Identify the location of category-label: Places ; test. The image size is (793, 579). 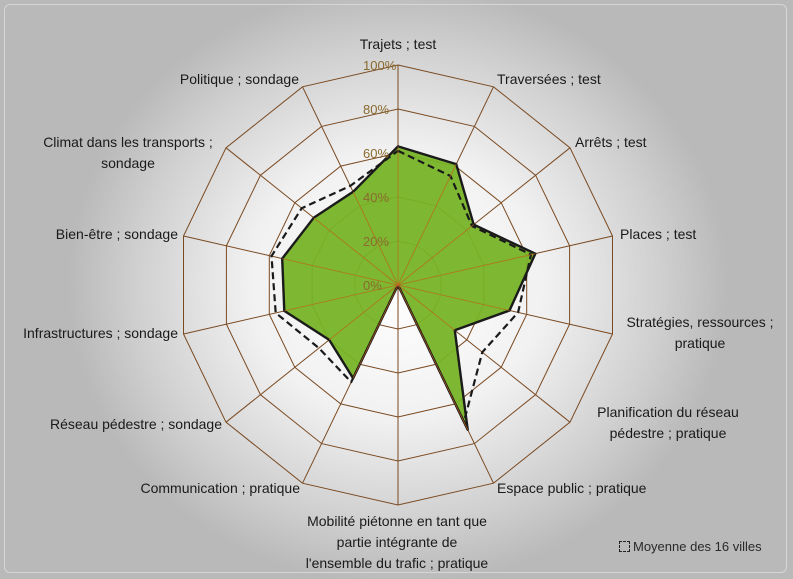
(658, 234).